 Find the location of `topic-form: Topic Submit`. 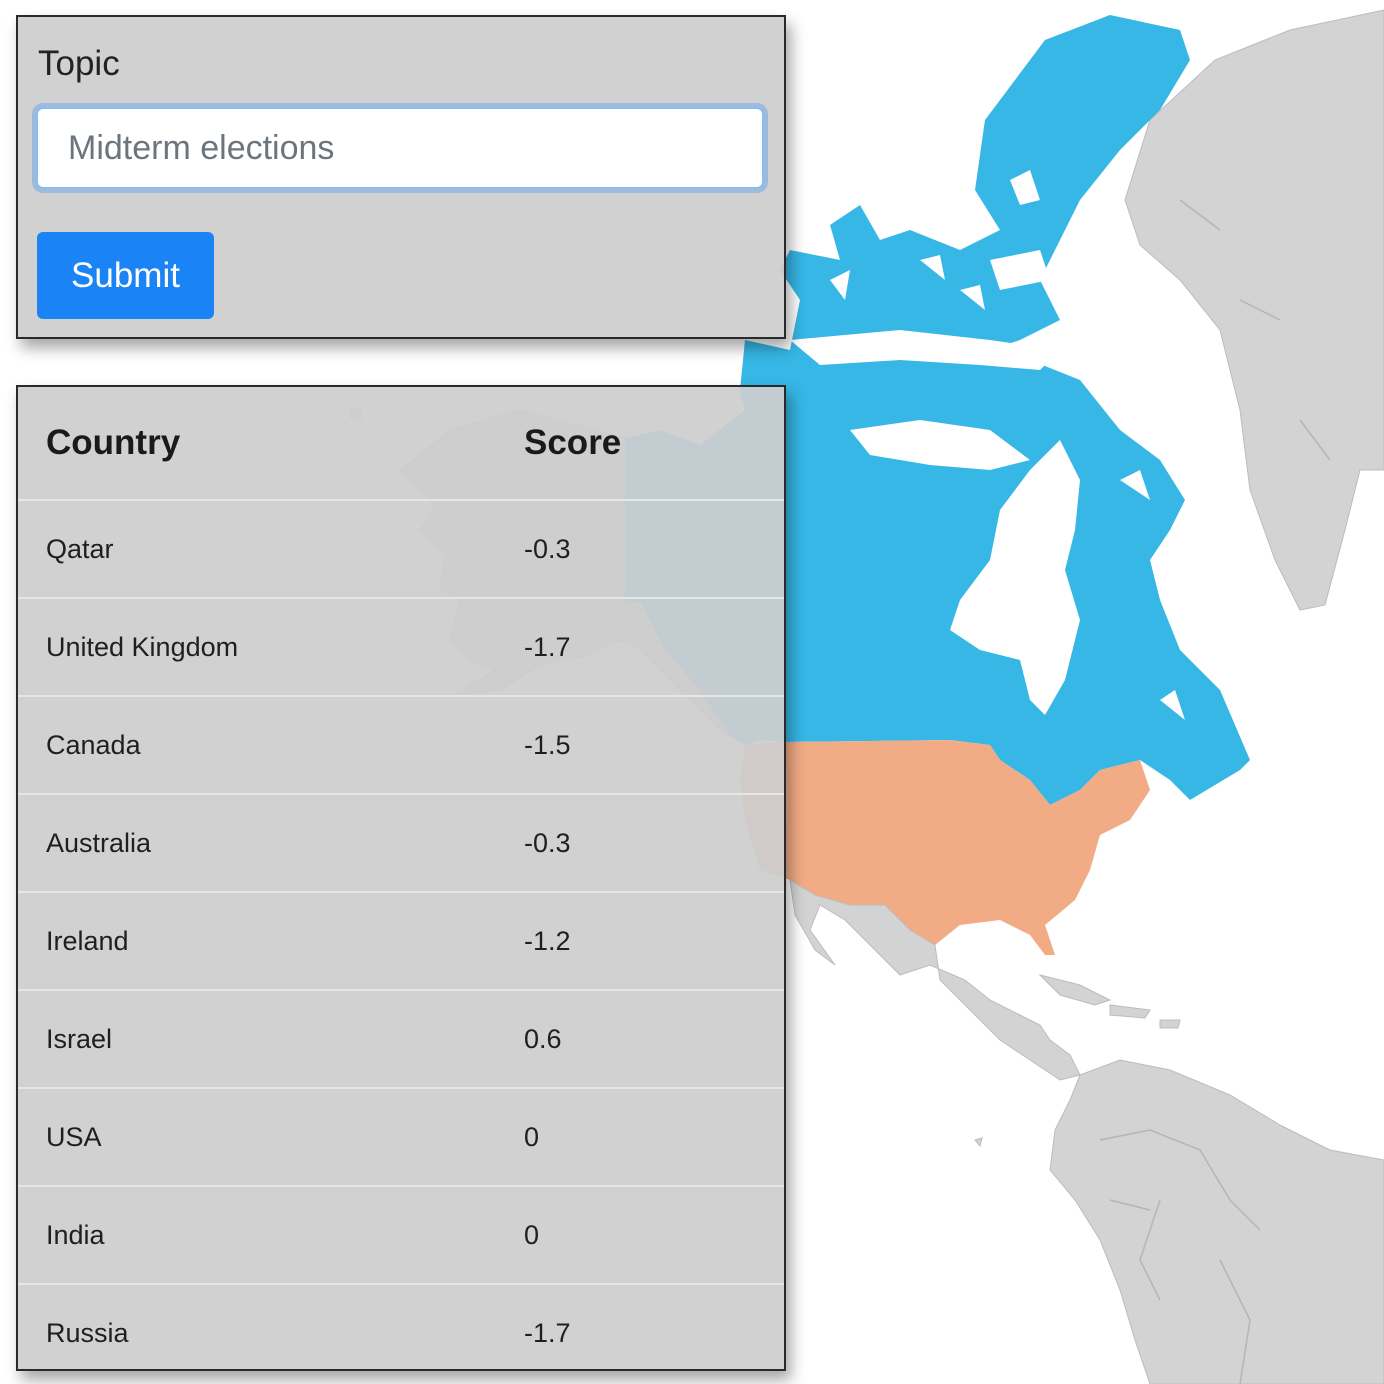

topic-form: Topic Submit is located at coordinates (401, 177).